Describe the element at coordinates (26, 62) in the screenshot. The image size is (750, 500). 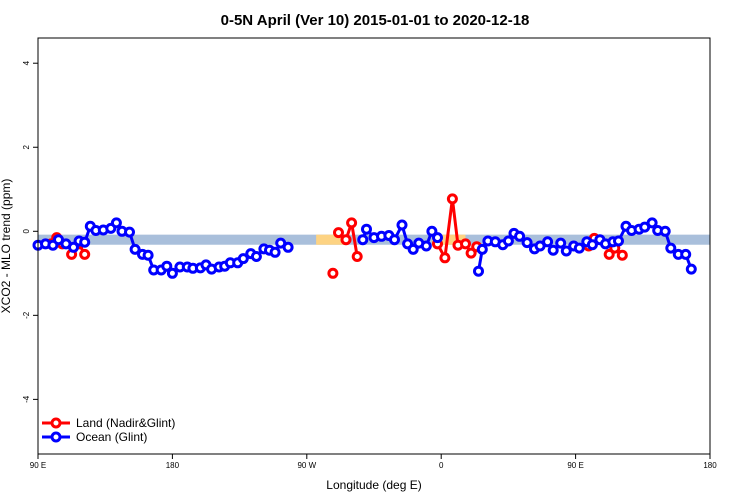
I see `y-tick-label: 4` at that location.